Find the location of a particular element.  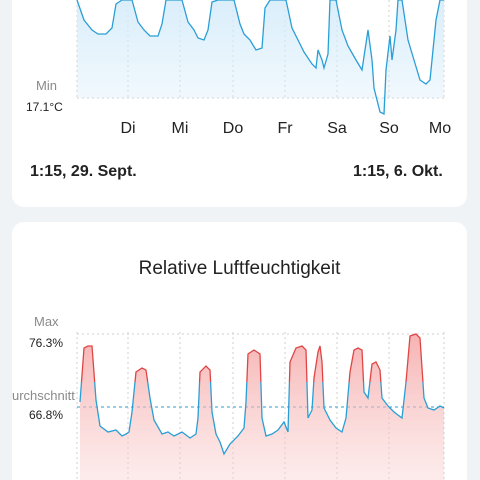

range-end: 1:15, 6. Okt. is located at coordinates (398, 171).